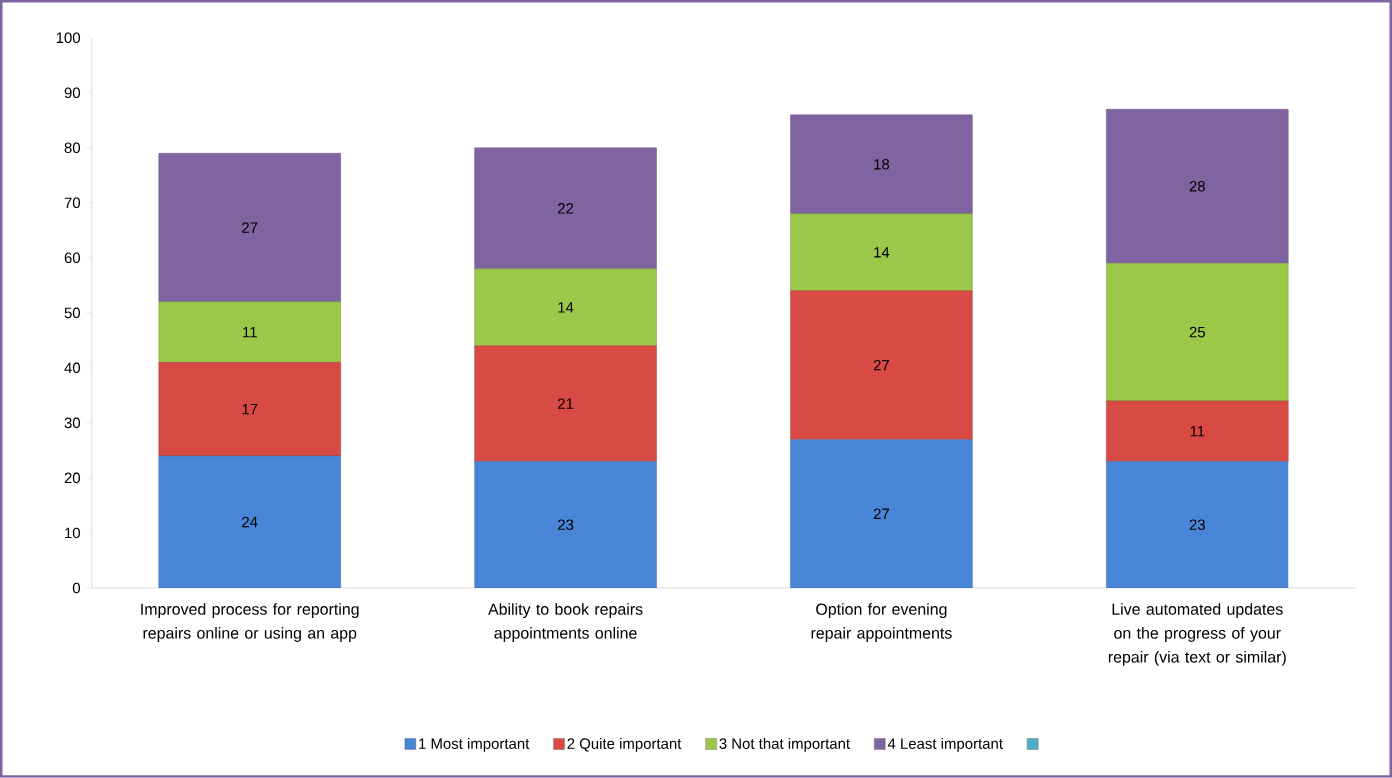 This screenshot has height=778, width=1392. What do you see at coordinates (881, 623) in the screenshot?
I see `x-tick-label: Option for evening repair appointments` at bounding box center [881, 623].